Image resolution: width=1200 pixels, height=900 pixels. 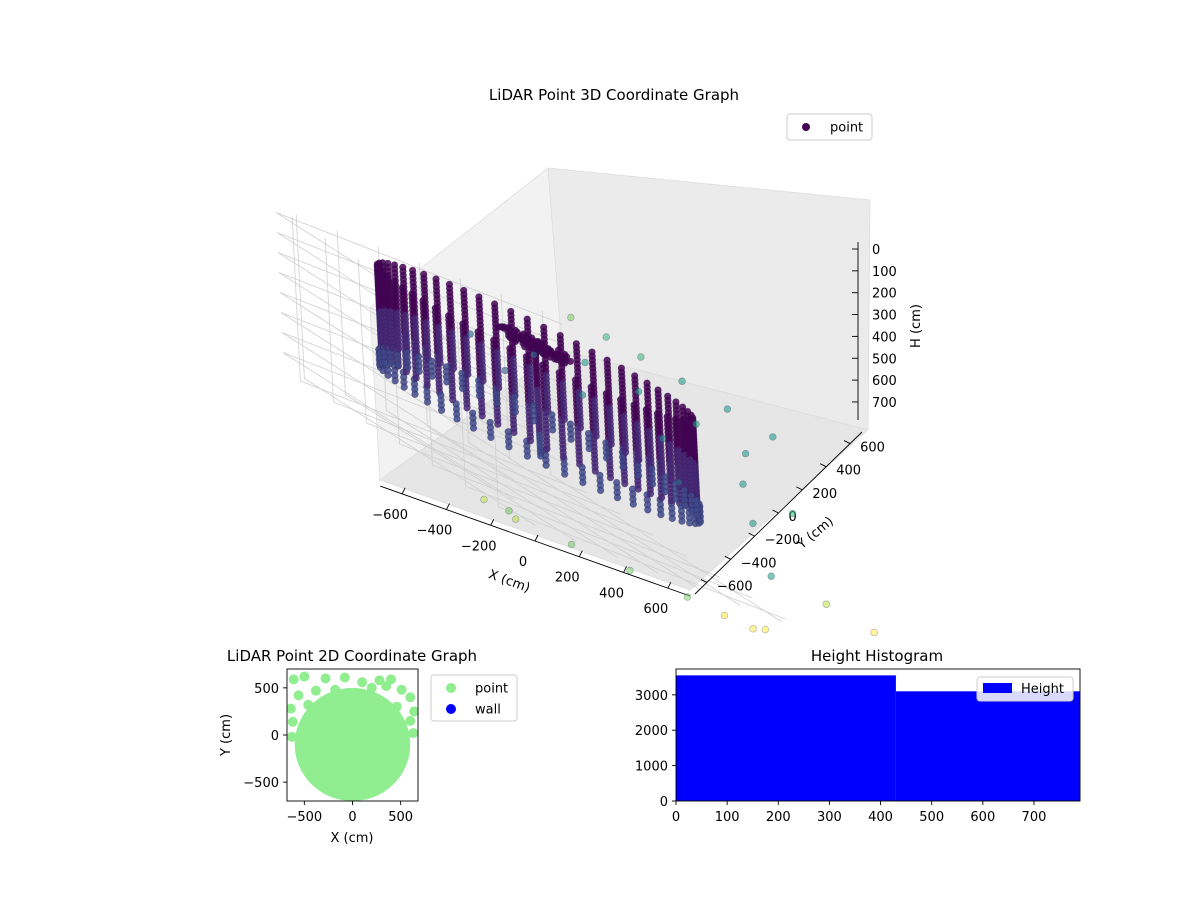 I want to click on y-tick-label-histogram: 1000, so click(x=651, y=767).